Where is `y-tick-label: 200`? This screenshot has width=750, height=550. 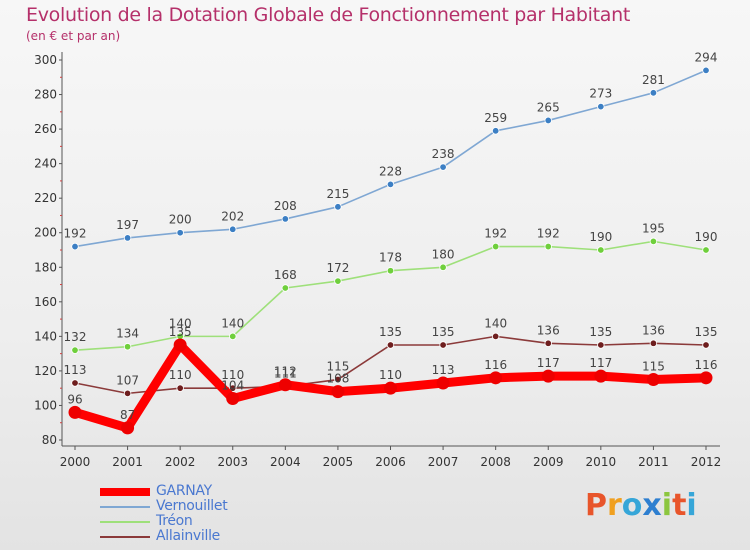 y-tick-label: 200 is located at coordinates (45, 233).